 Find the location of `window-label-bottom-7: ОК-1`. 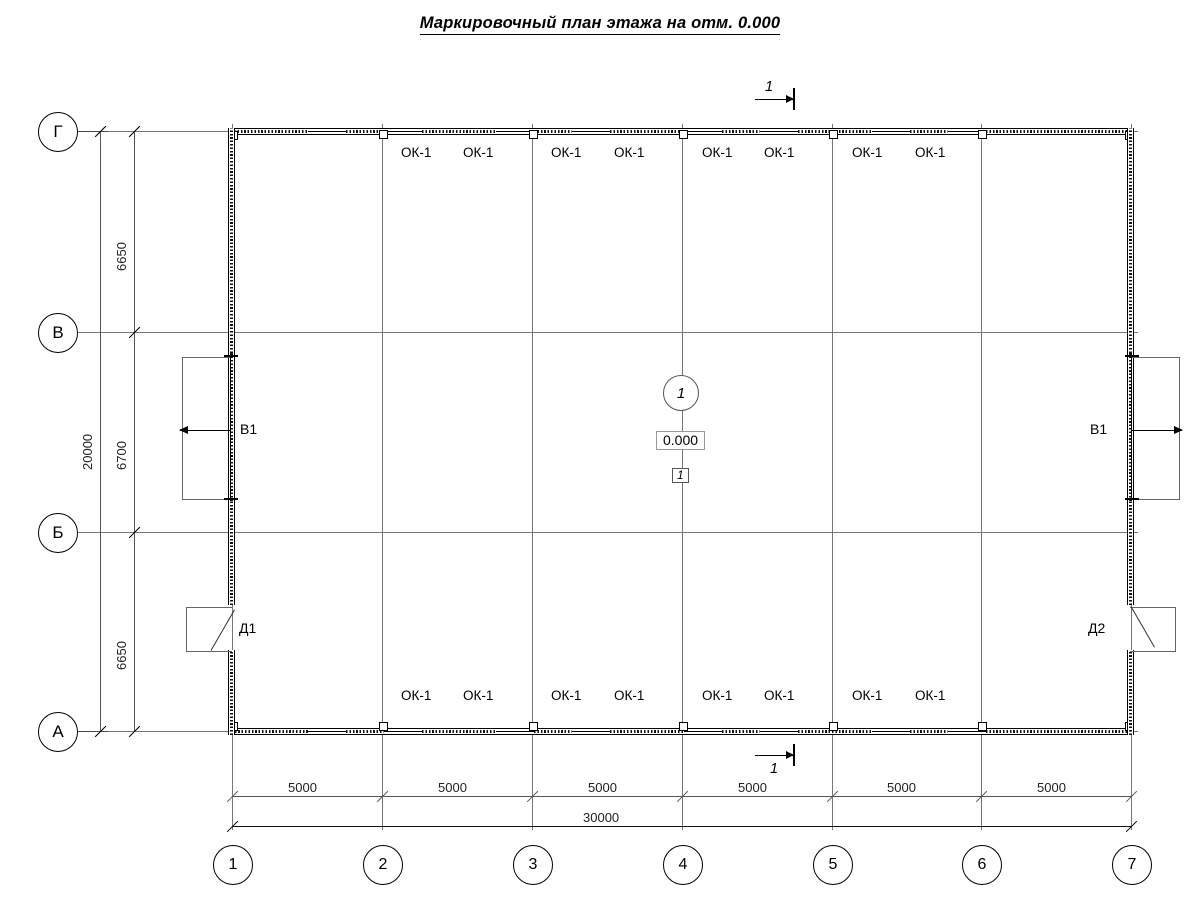

window-label-bottom-7: ОК-1 is located at coordinates (867, 695).